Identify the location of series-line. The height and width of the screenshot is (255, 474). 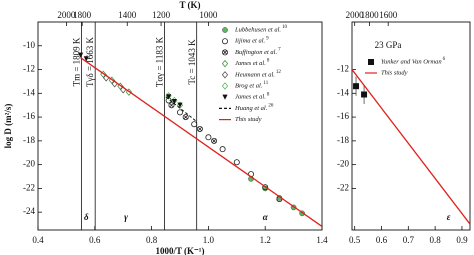
(181, 109).